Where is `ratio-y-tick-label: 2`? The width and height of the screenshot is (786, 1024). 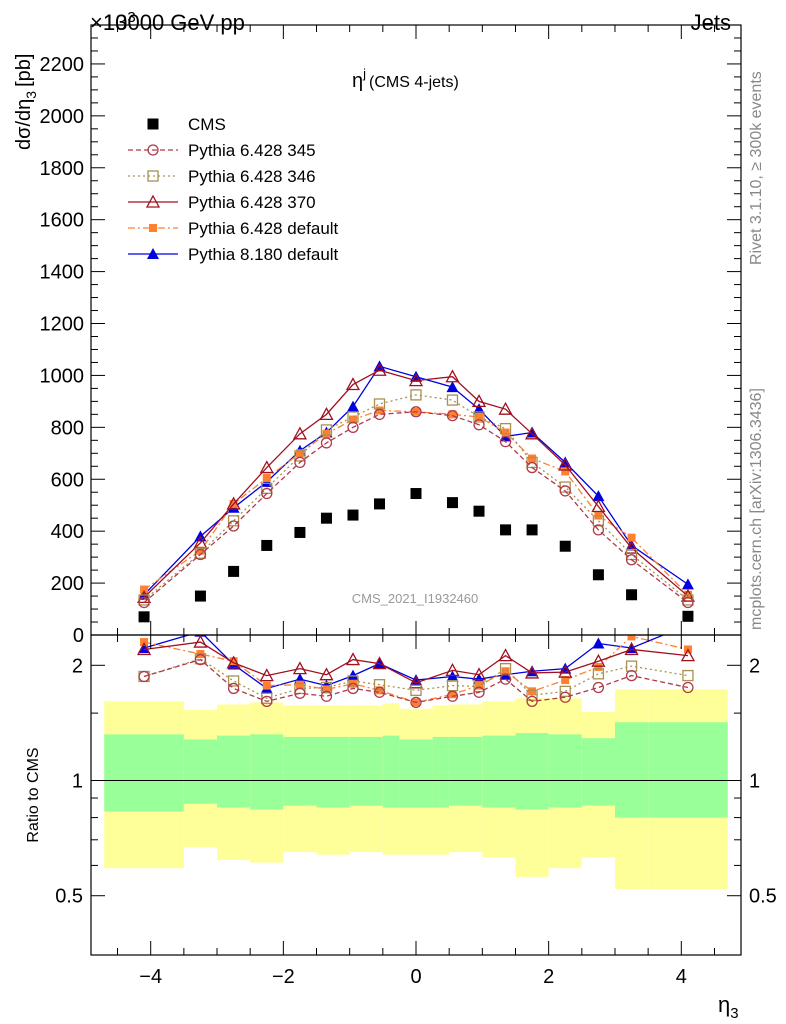 ratio-y-tick-label: 2 is located at coordinates (77, 666).